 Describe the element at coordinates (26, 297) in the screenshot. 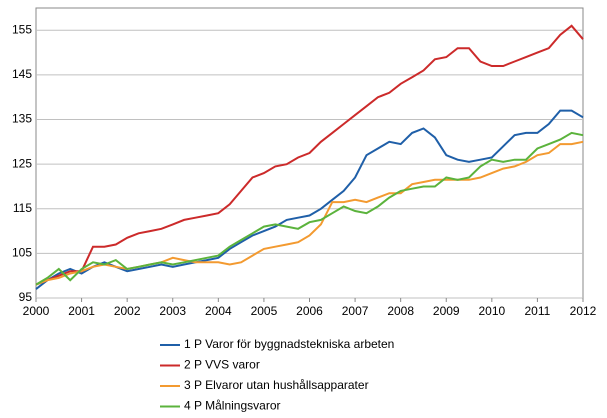

I see `y-tick-label: 95` at that location.